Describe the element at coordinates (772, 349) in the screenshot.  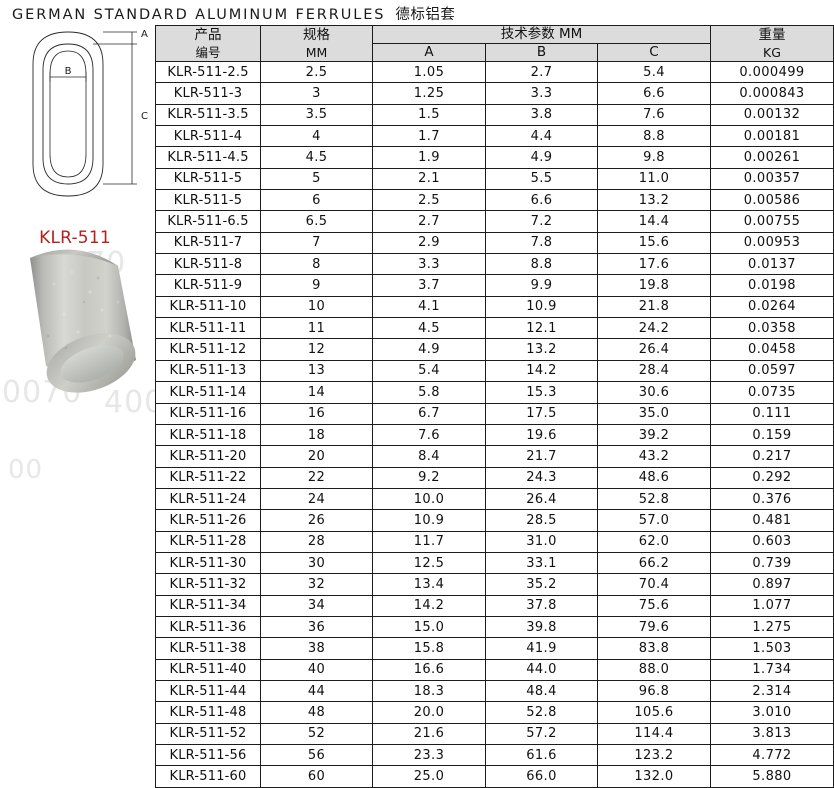
I see `table-cell: 0.0458` at that location.